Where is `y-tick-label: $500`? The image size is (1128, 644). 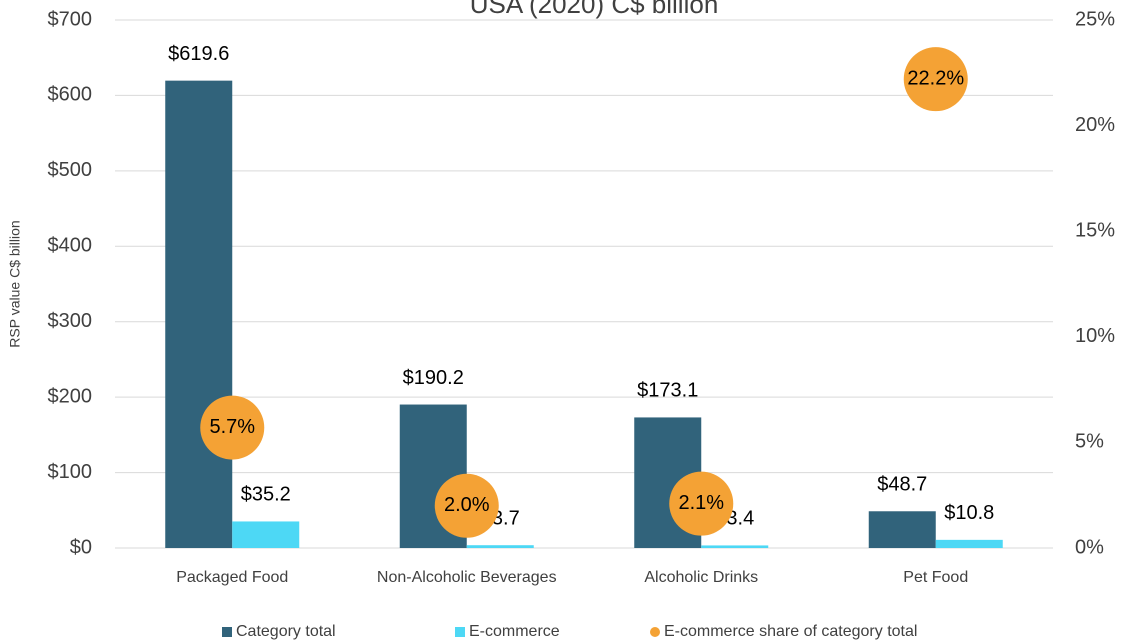 y-tick-label: $500 is located at coordinates (70, 170).